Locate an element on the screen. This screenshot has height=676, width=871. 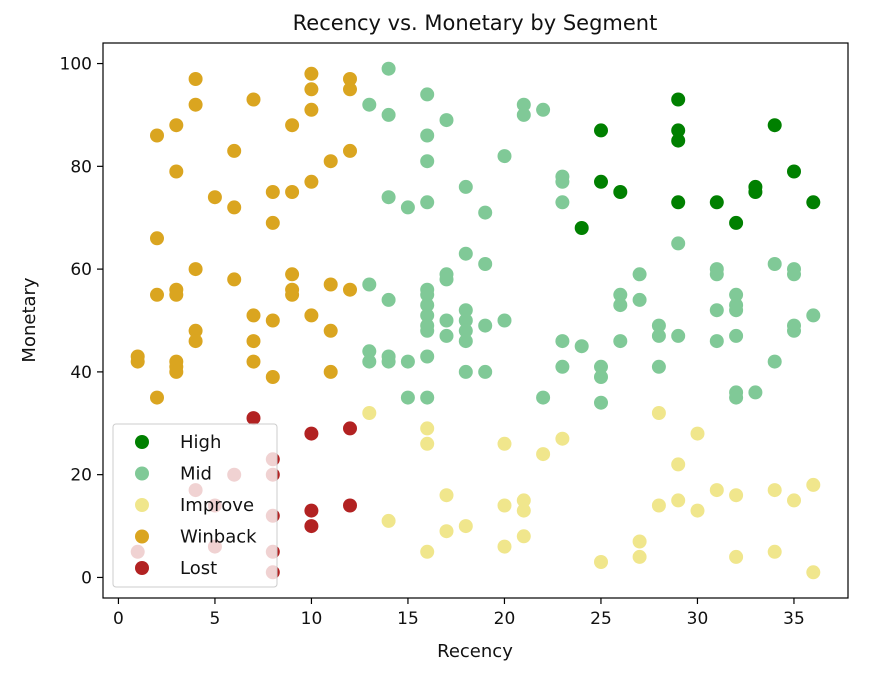
x-tick-label: 20 is located at coordinates (505, 619).